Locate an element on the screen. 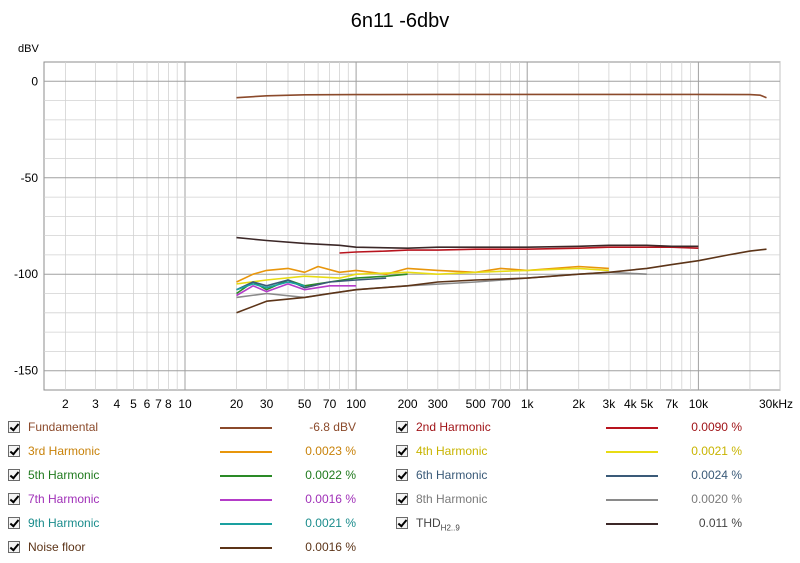 The width and height of the screenshot is (800, 563). x-tick-label: 500 is located at coordinates (476, 404).